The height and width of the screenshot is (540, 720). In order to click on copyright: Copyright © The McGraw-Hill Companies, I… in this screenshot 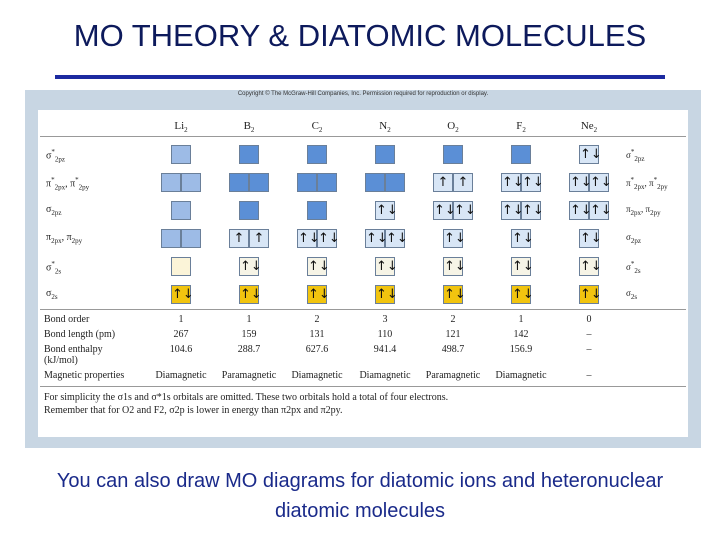, I will do `click(363, 94)`.